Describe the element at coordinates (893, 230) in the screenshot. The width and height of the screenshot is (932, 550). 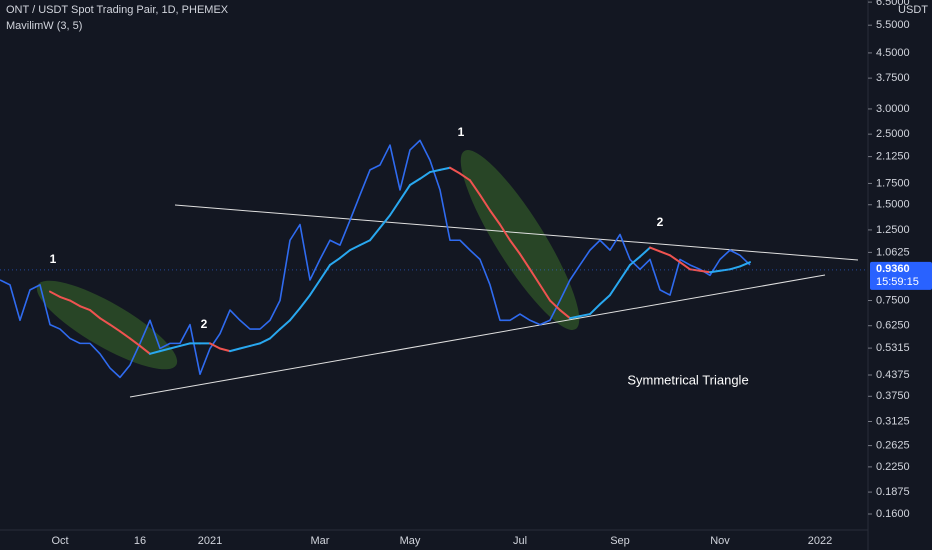
I see `y-tick-label: 1.2500` at that location.